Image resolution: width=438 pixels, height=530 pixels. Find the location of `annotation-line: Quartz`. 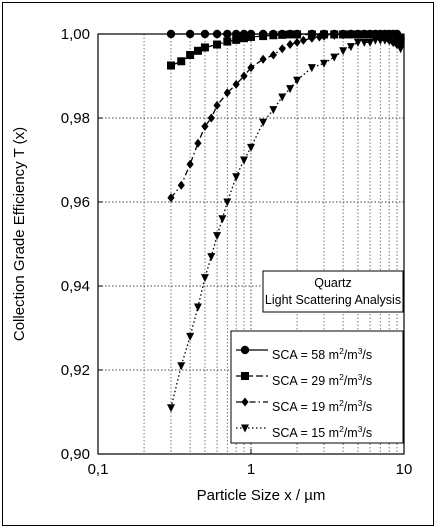

annotation-line: Quartz is located at coordinates (333, 283).